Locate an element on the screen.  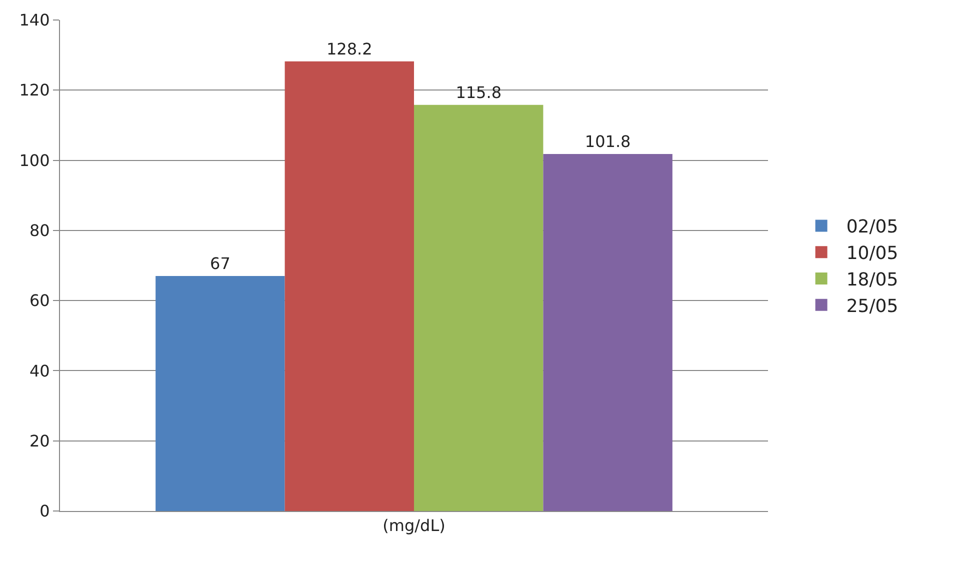
legend-label: 10/05 is located at coordinates (872, 253).